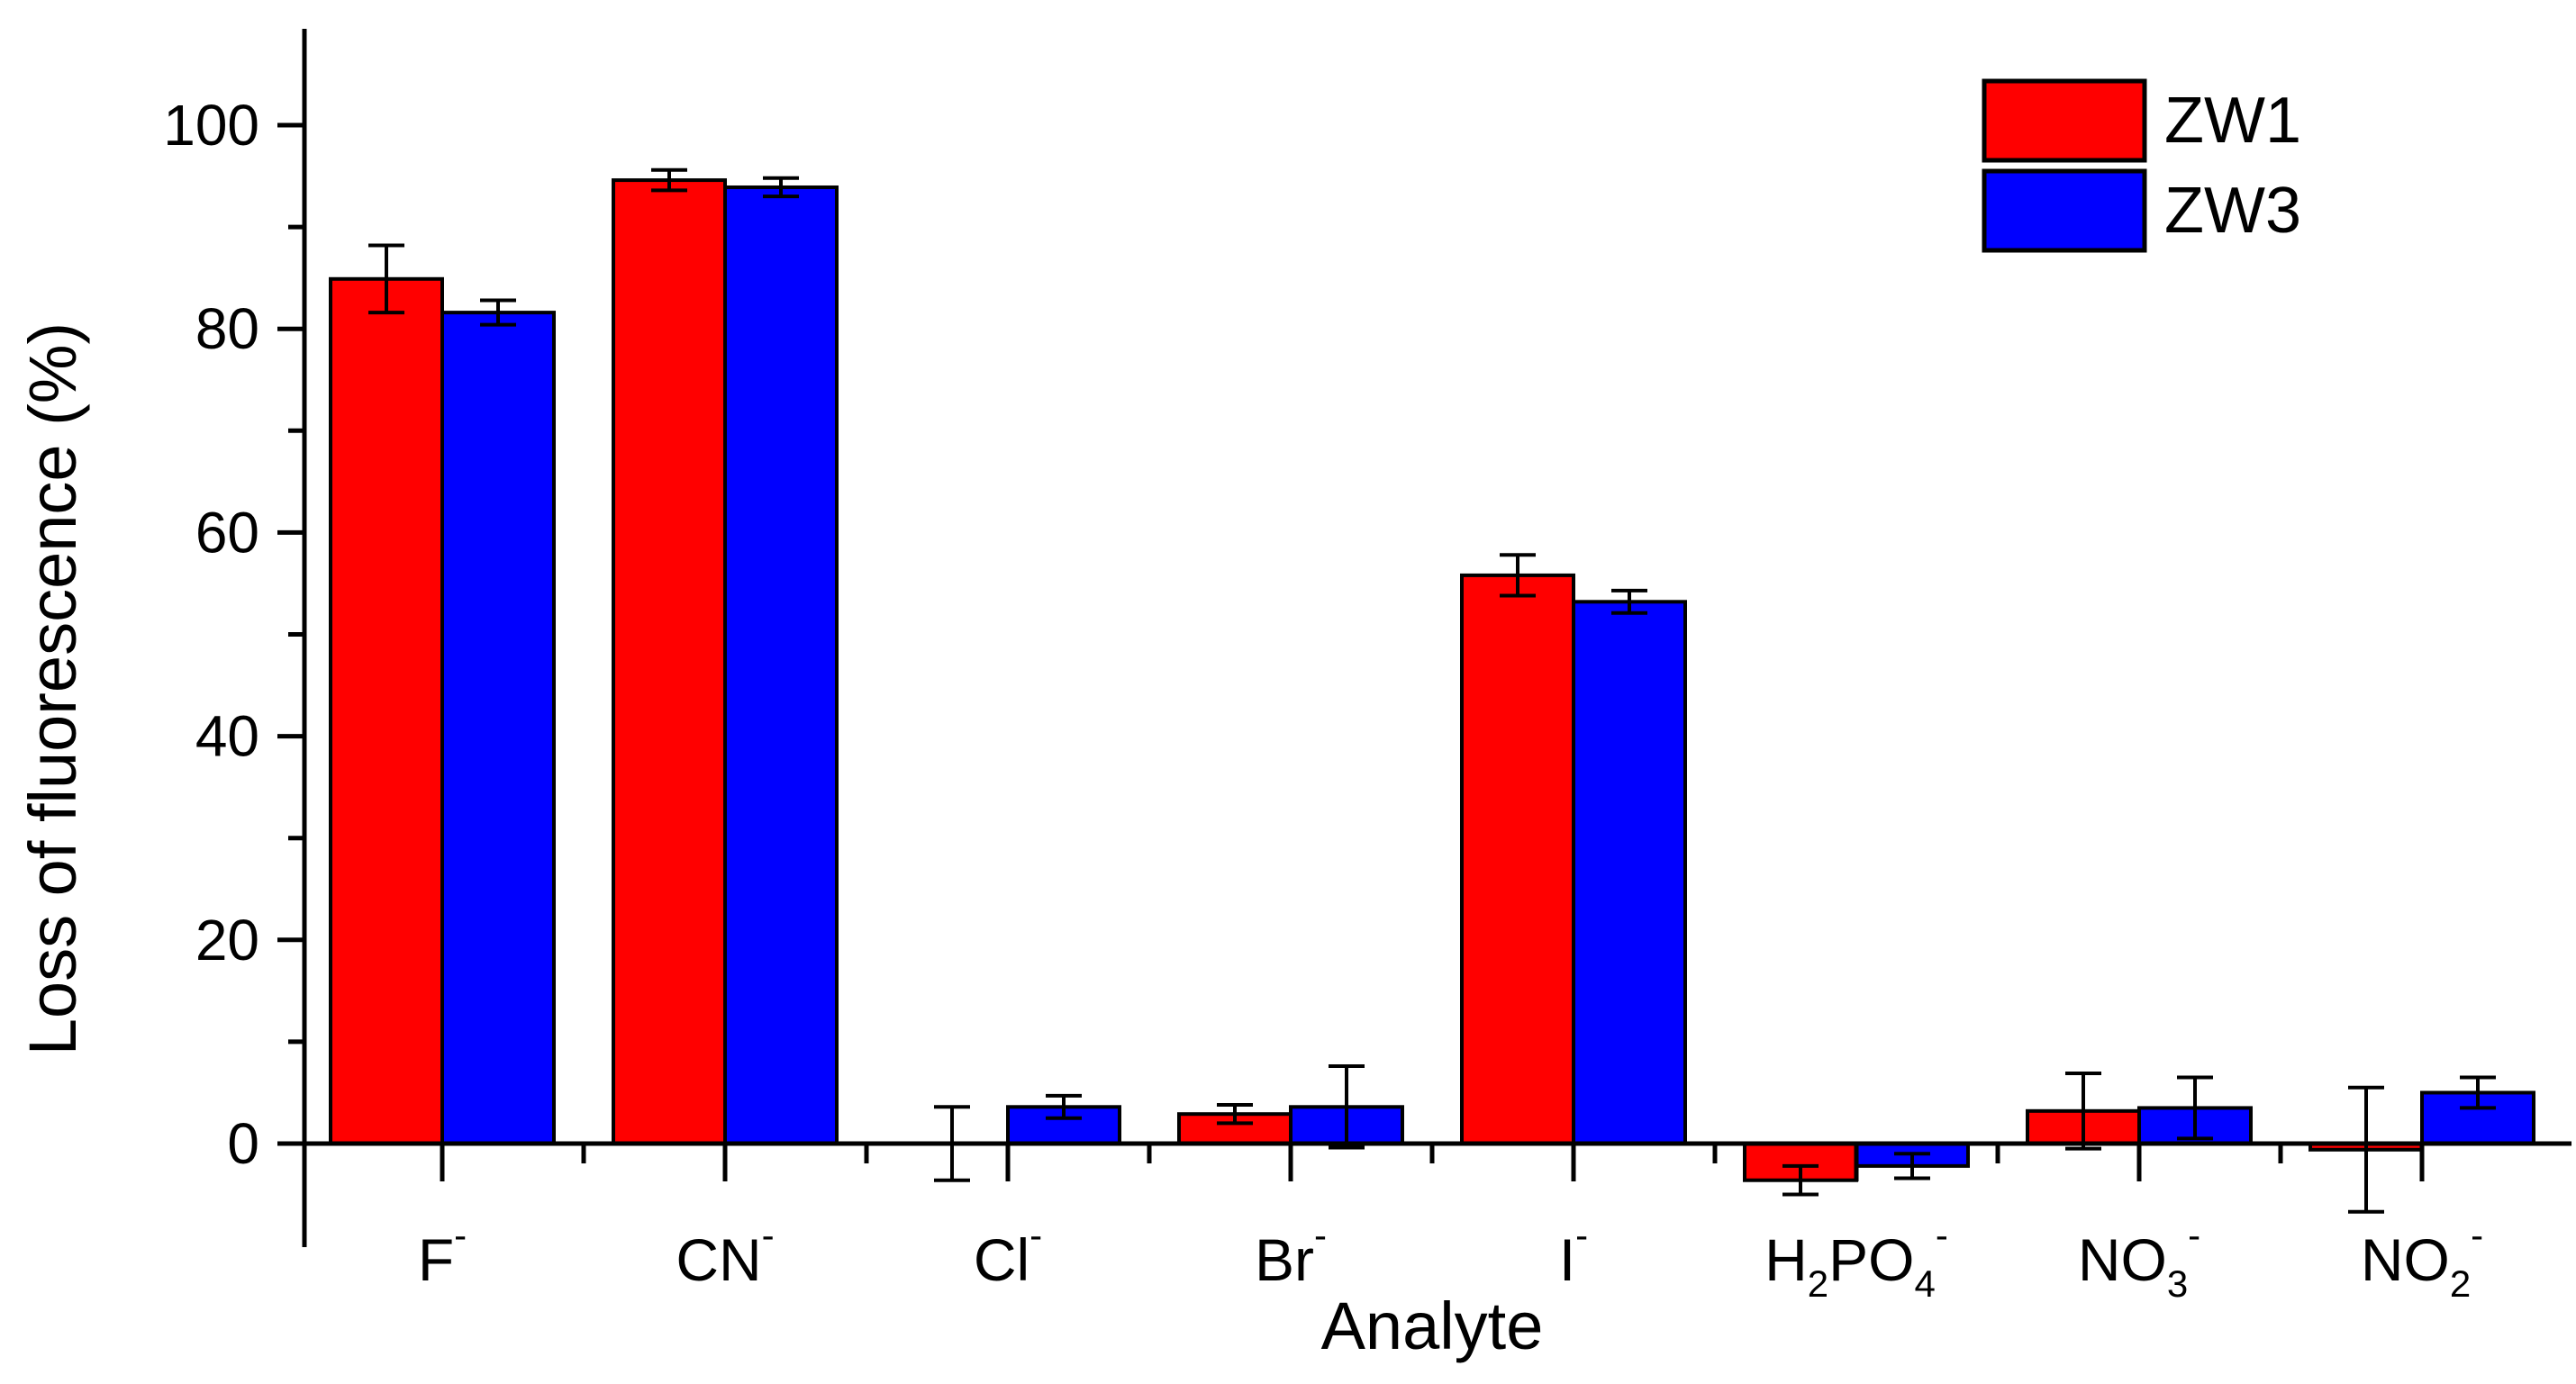 Image resolution: width=2576 pixels, height=1384 pixels. I want to click on legend-item-zw3: ZW3, so click(2141, 210).